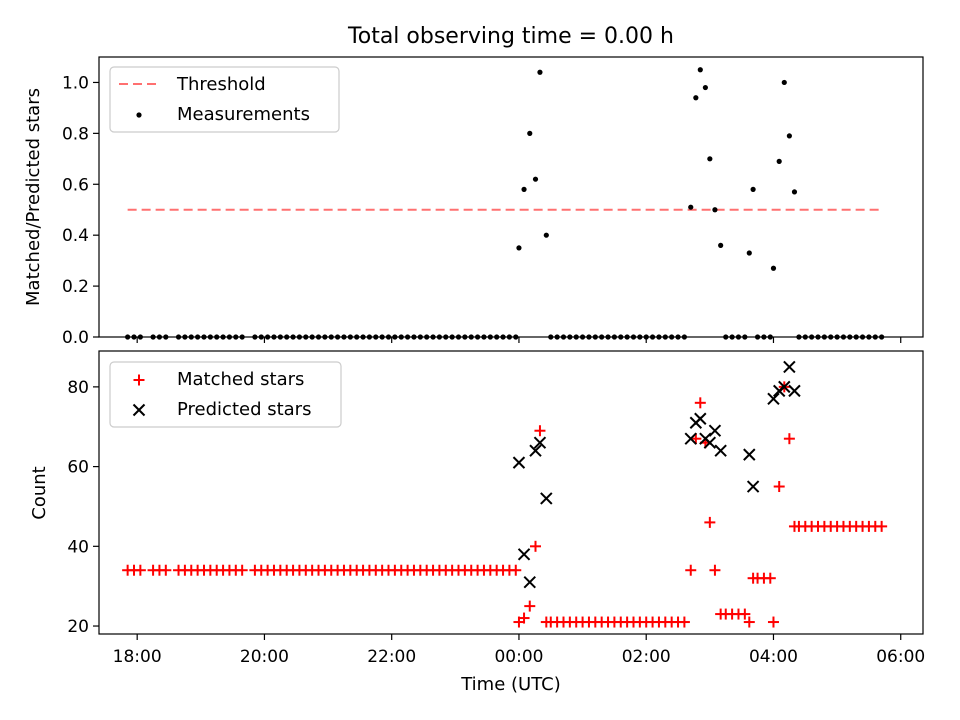 The width and height of the screenshot is (960, 720). I want to click on bottom-x-axis: 18:00 20:00 22:00 00:00 02:00 04:00 06:00, so click(519, 650).